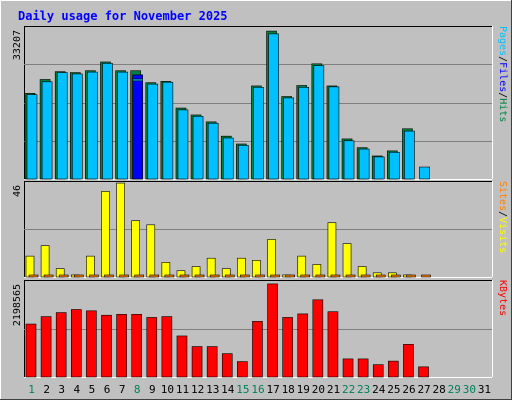 The width and height of the screenshot is (512, 405). What do you see at coordinates (393, 389) in the screenshot?
I see `x-tick-label: 25` at bounding box center [393, 389].